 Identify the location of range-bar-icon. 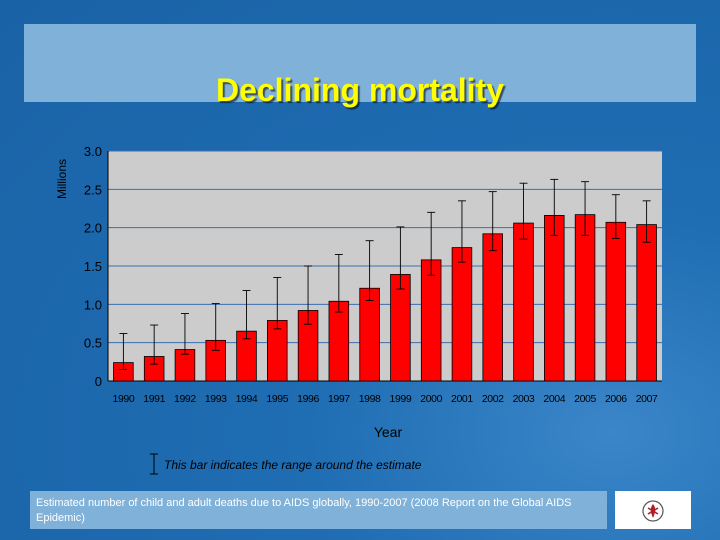
(154, 464).